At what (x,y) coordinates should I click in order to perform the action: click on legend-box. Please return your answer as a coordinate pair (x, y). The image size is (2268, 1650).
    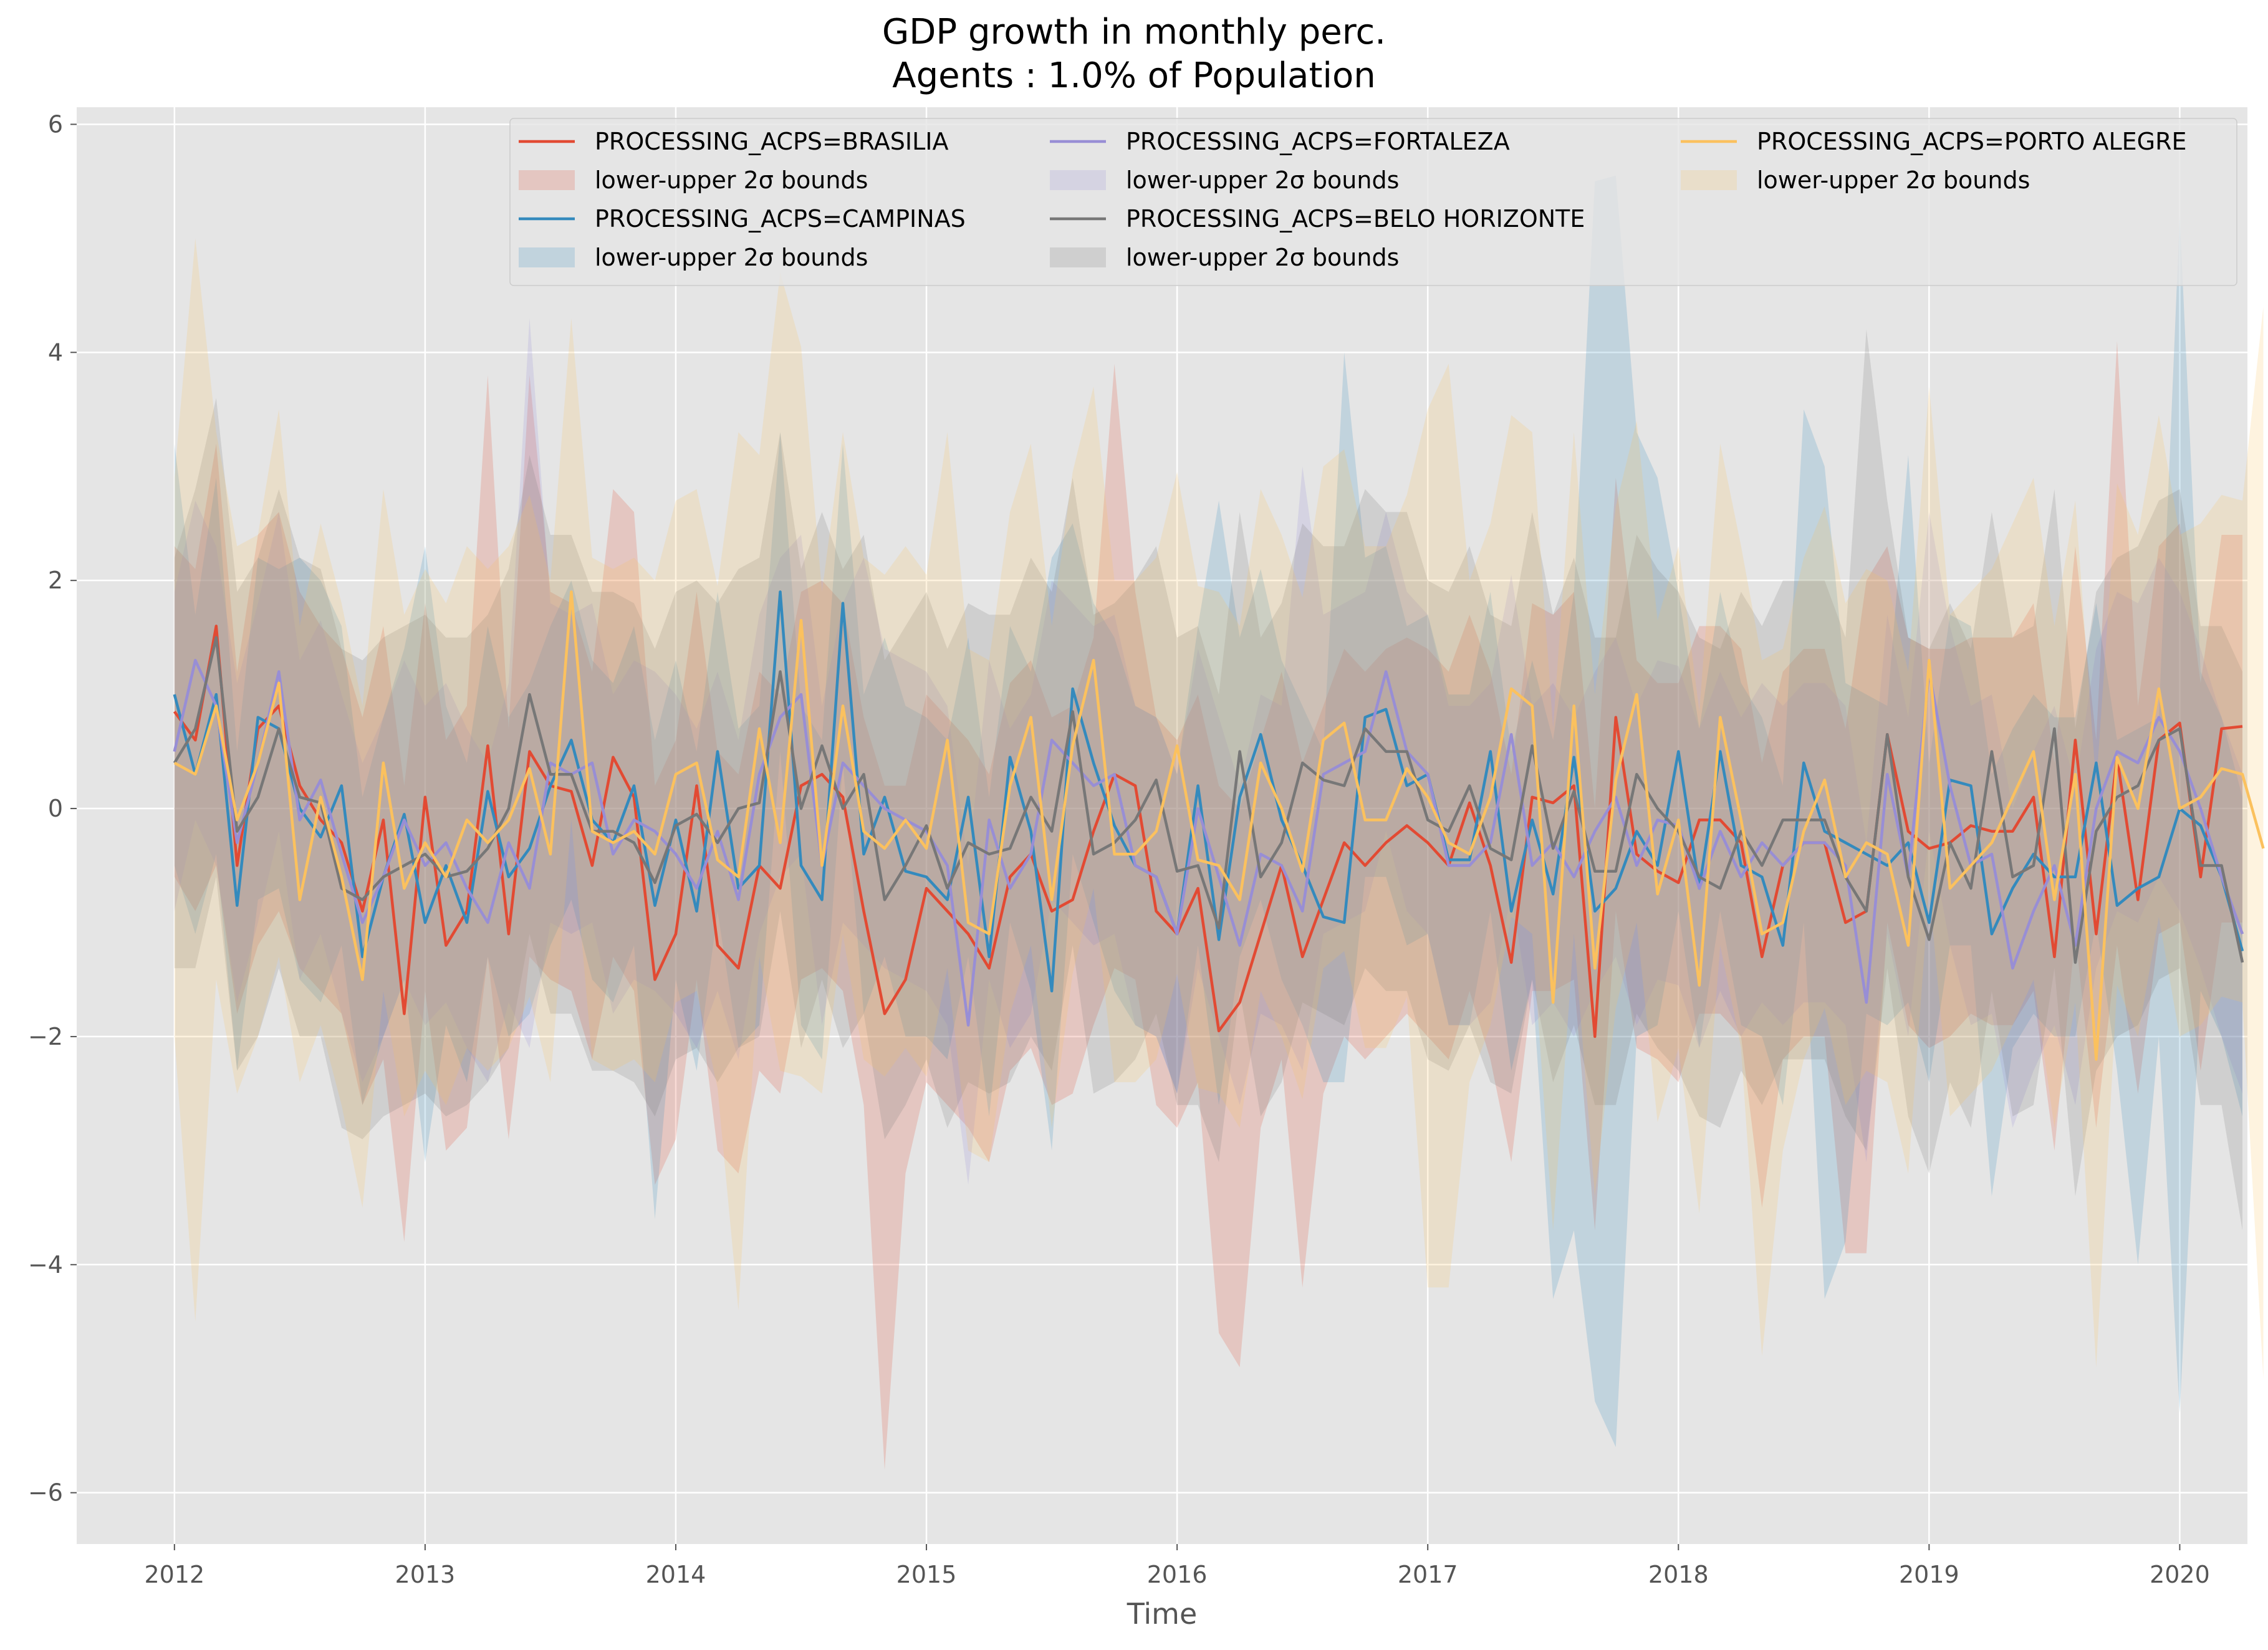
    Looking at the image, I should click on (1373, 202).